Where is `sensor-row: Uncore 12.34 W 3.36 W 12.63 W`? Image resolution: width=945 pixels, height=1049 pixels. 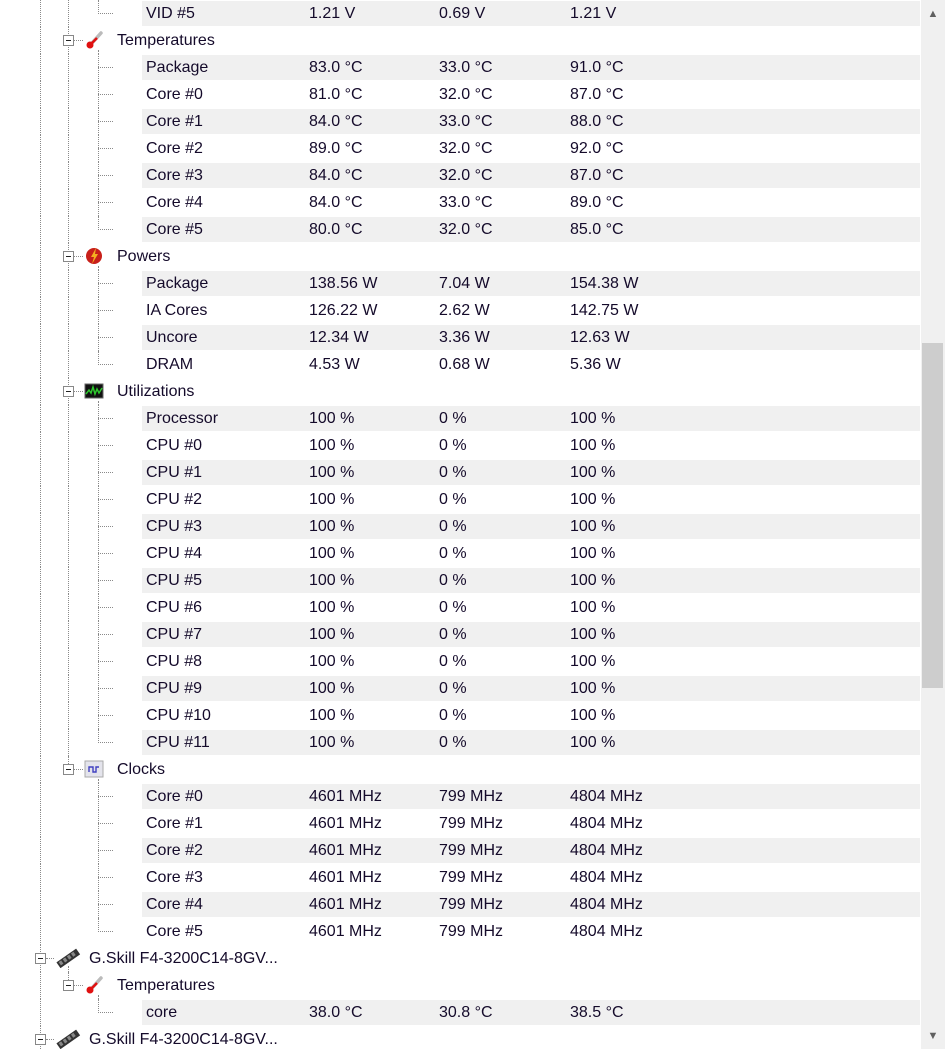
sensor-row: Uncore 12.34 W 3.36 W 12.63 W is located at coordinates (460, 337).